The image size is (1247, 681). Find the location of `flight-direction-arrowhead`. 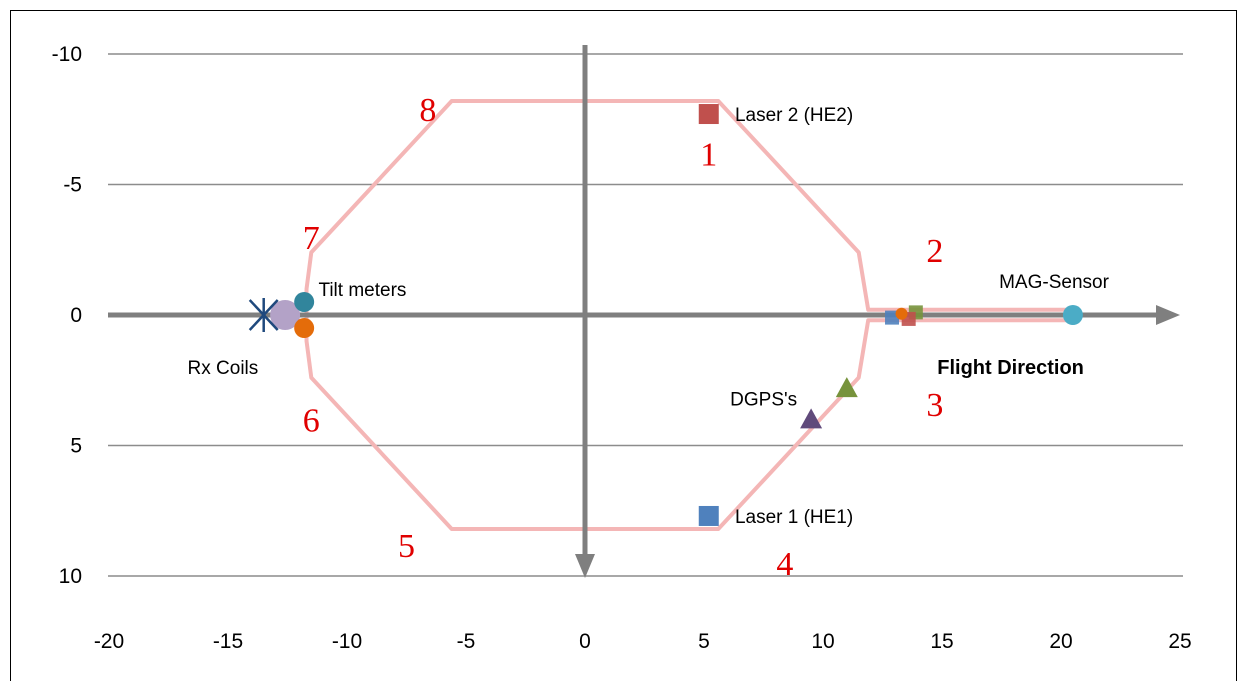

flight-direction-arrowhead is located at coordinates (1168, 315).